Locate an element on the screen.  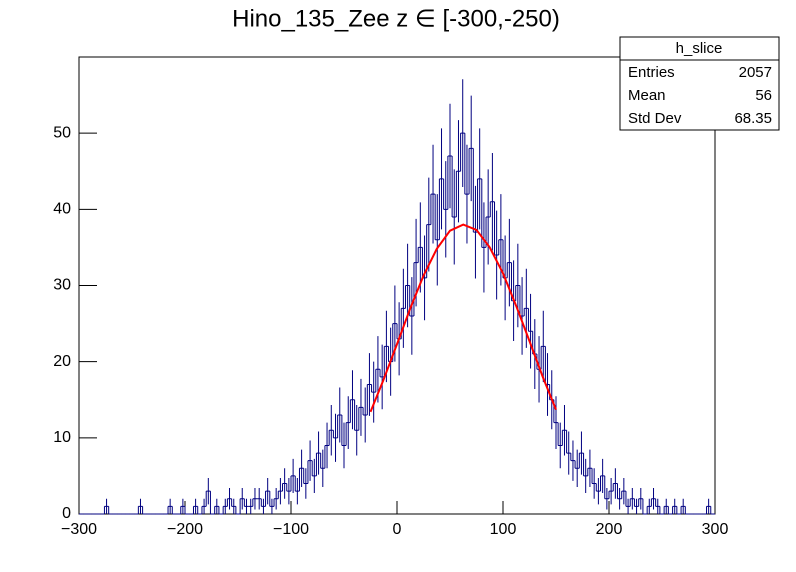
y-tick-label: 30 is located at coordinates (62, 285).